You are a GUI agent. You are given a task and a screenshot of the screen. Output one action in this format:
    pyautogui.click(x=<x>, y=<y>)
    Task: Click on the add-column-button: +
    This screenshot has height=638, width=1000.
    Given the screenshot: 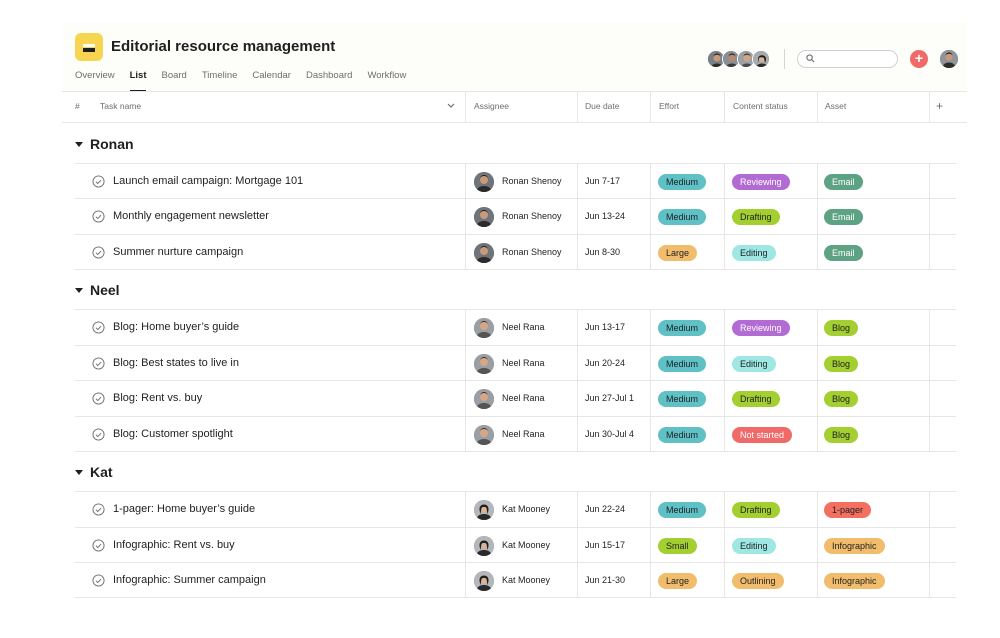 What is the action you would take?
    pyautogui.click(x=940, y=106)
    